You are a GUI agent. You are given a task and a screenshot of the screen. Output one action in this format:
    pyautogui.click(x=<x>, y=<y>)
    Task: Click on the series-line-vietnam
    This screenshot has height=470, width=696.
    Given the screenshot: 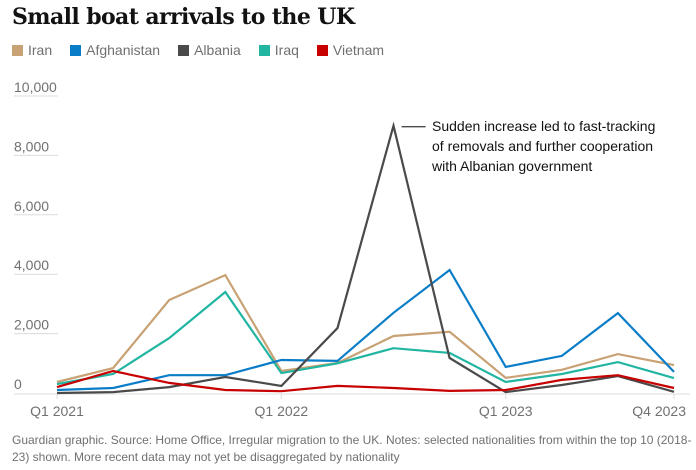 What is the action you would take?
    pyautogui.click(x=365, y=381)
    